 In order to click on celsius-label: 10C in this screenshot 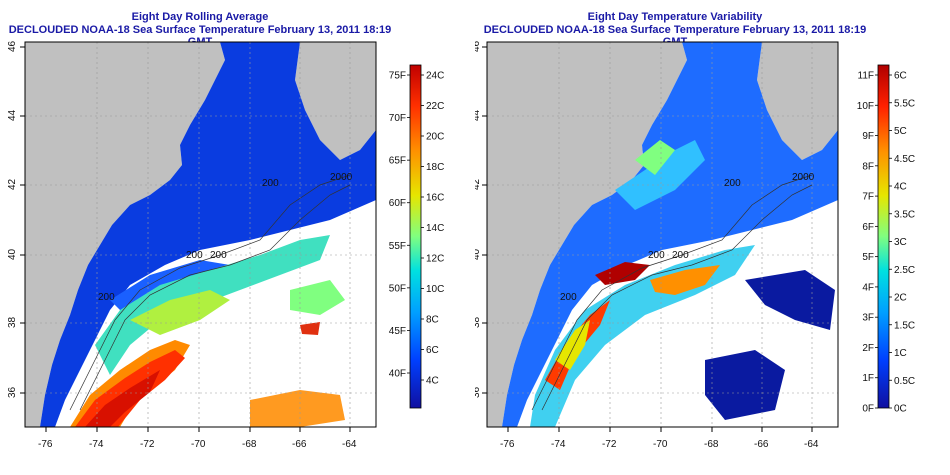, I will do `click(435, 289)`.